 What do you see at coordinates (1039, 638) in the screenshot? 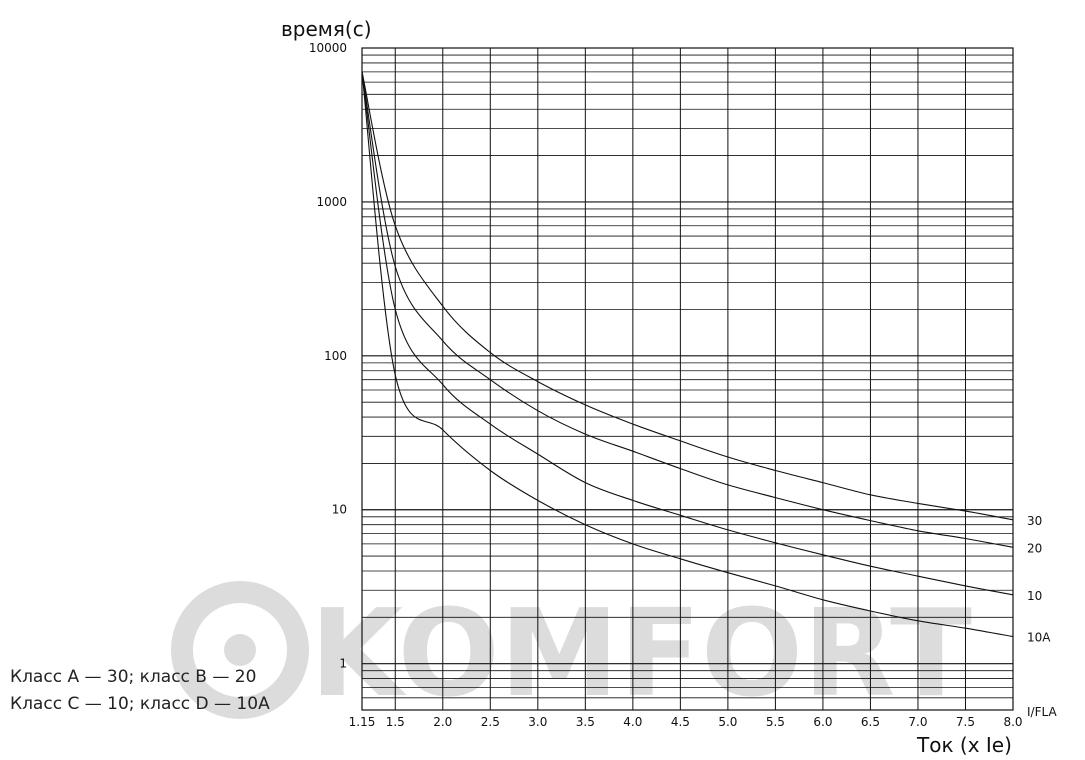
I see `series-label-10A: 10A` at bounding box center [1039, 638].